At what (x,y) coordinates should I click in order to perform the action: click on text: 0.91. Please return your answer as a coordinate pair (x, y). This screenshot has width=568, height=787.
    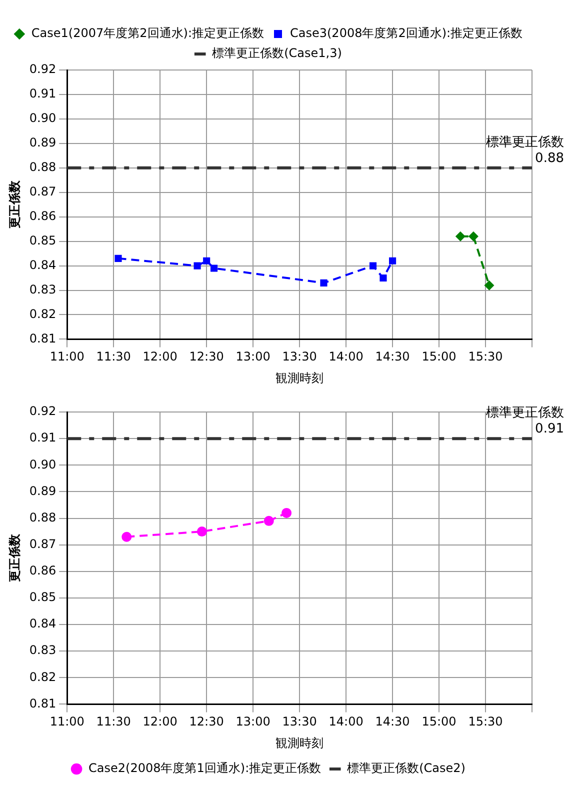
    Looking at the image, I should click on (549, 428).